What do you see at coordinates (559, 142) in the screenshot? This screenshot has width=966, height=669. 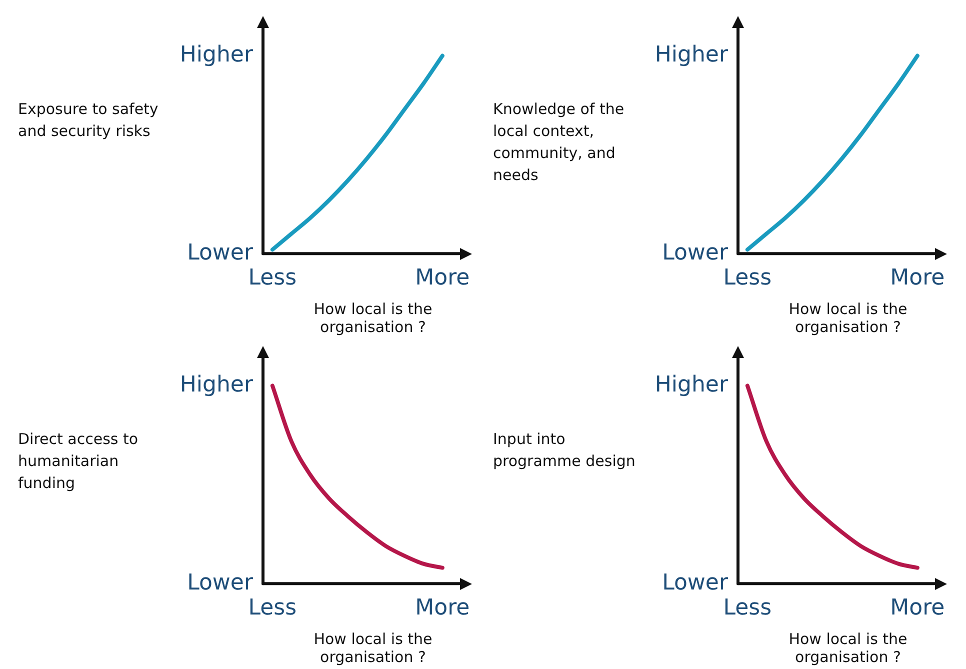 I see `y-axis-title: Knowledge of the local context, community, and needs` at bounding box center [559, 142].